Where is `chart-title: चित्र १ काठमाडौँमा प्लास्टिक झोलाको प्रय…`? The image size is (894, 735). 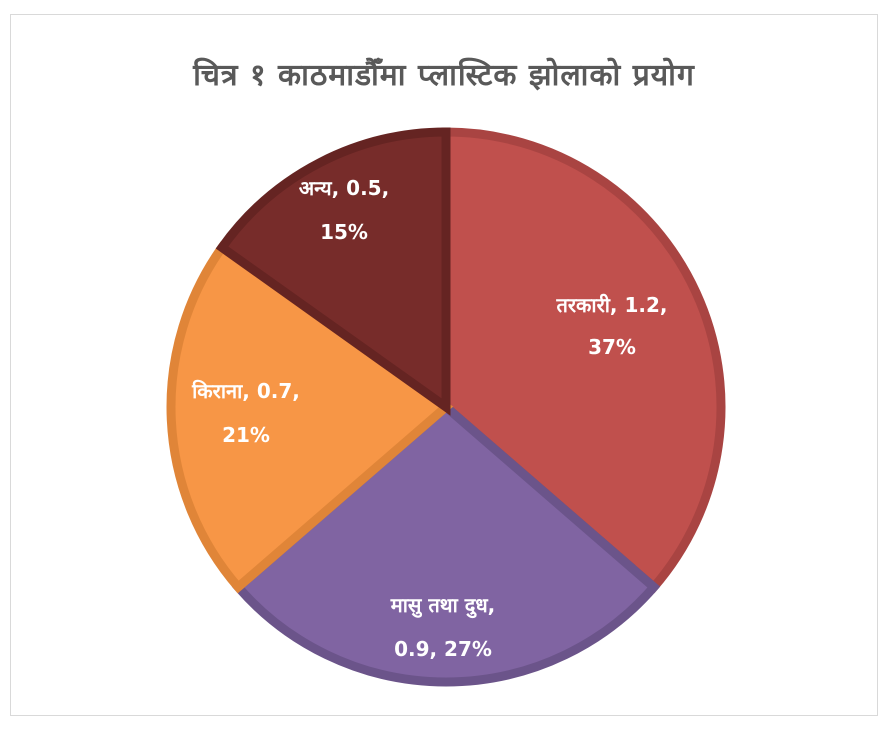 chart-title: चित्र १ काठमाडौँमा प्लास्टिक झोलाको प्रय… is located at coordinates (444, 75).